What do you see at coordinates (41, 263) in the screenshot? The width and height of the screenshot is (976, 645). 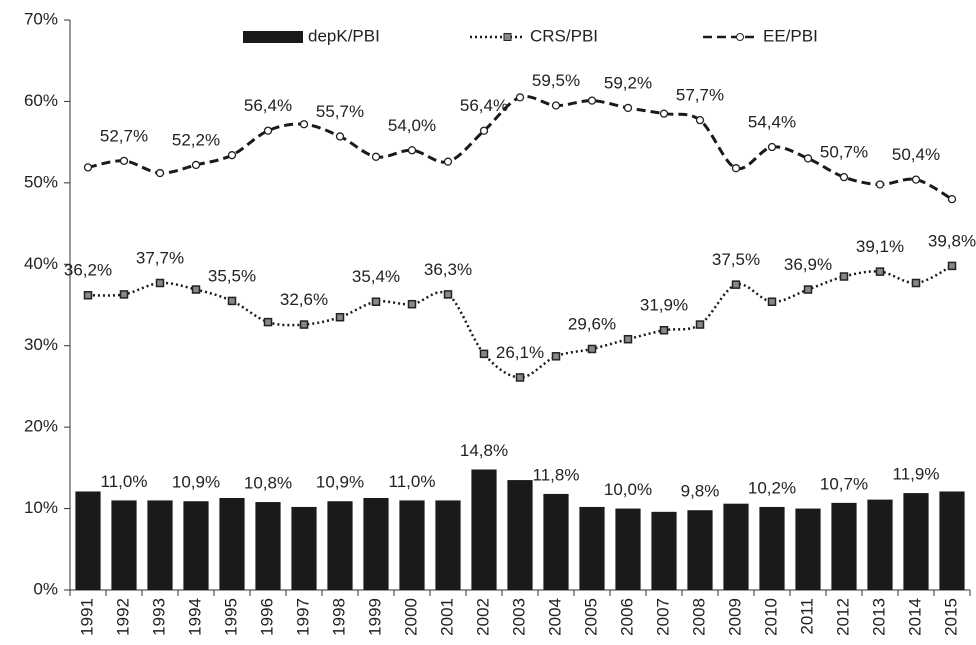 I see `y-tick-label: 40%` at bounding box center [41, 263].